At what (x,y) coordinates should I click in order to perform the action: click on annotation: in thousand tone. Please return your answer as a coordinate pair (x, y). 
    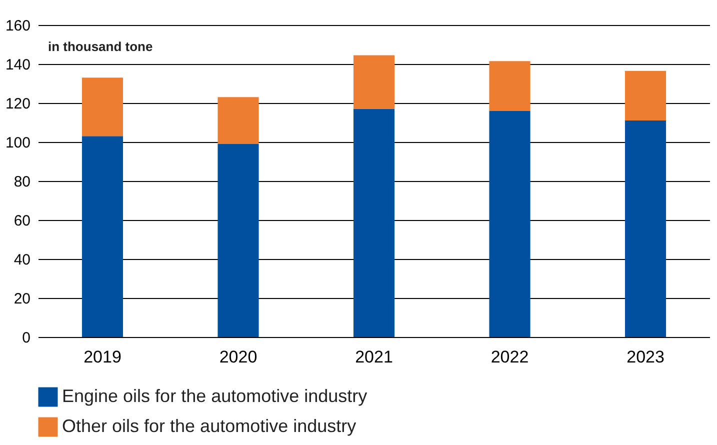
    Looking at the image, I should click on (100, 46).